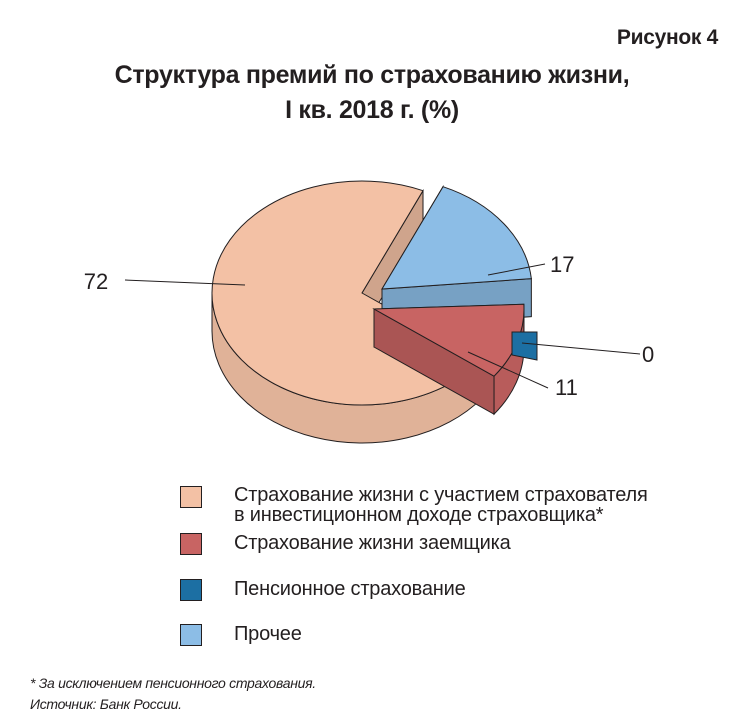 This screenshot has height=726, width=732. Describe the element at coordinates (96, 281) in the screenshot. I see `data-label-investment-life: 72` at that location.